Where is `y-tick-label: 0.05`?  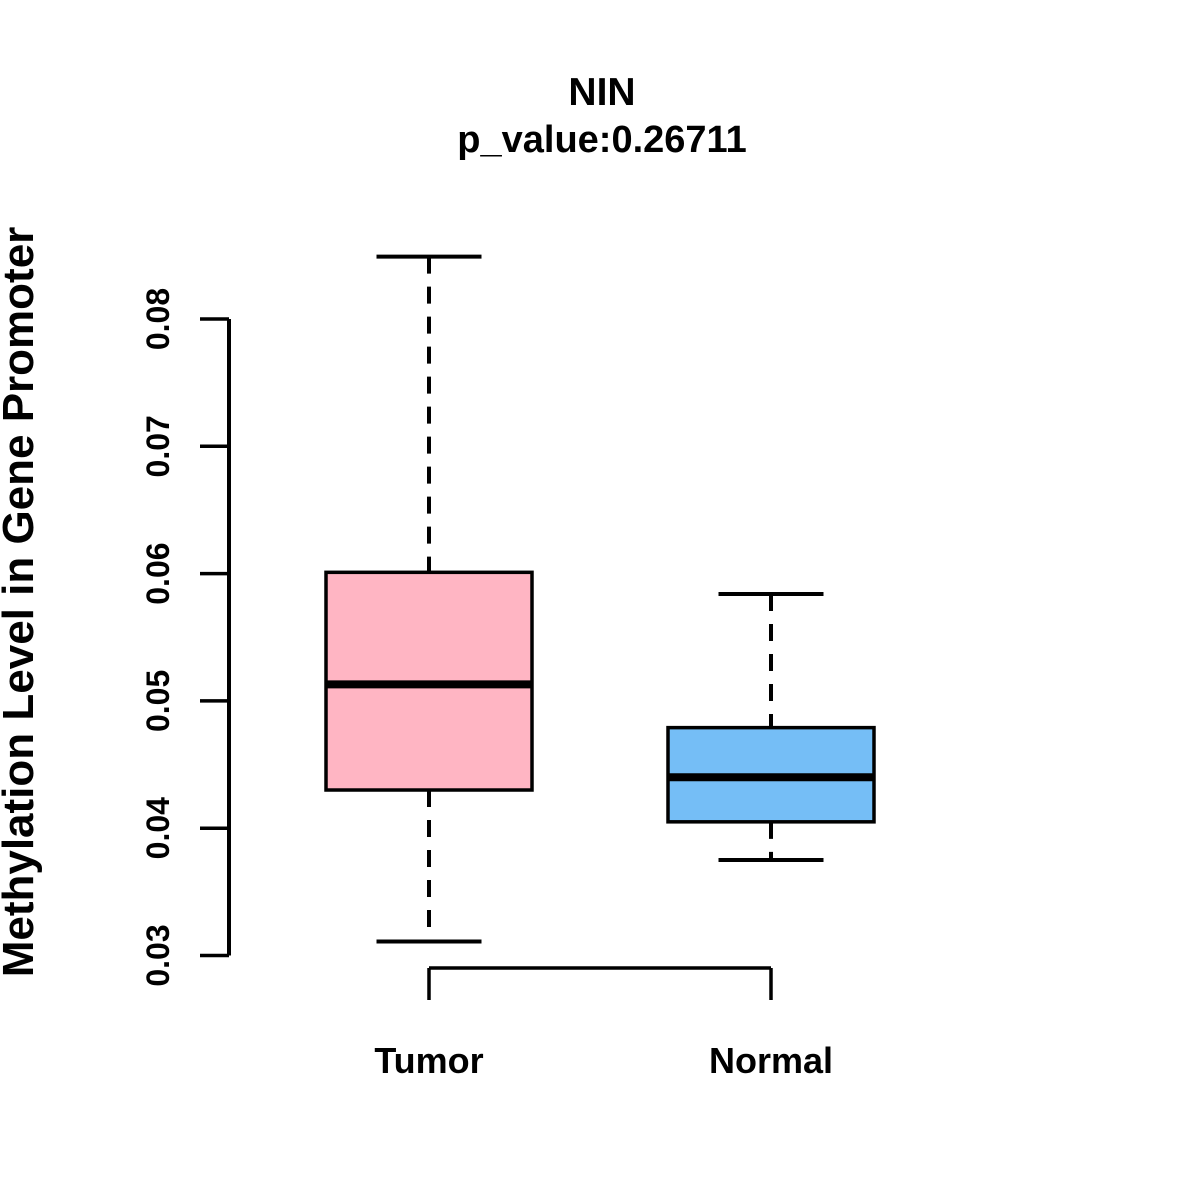
y-tick-label: 0.05 is located at coordinates (158, 701).